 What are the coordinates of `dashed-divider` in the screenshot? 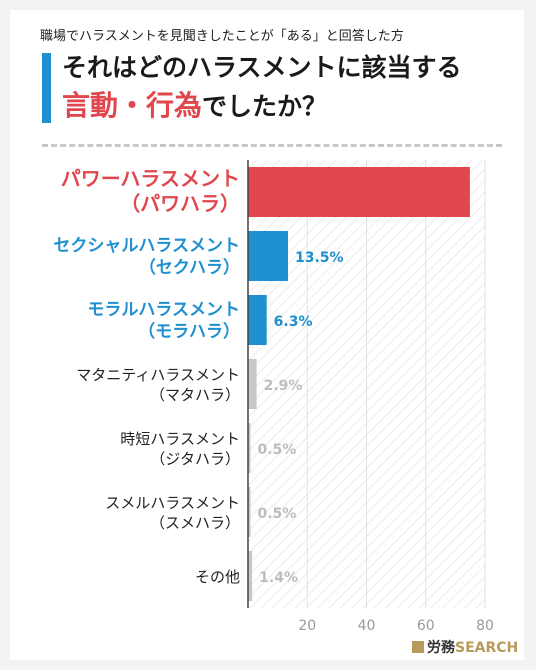 It's located at (272, 145).